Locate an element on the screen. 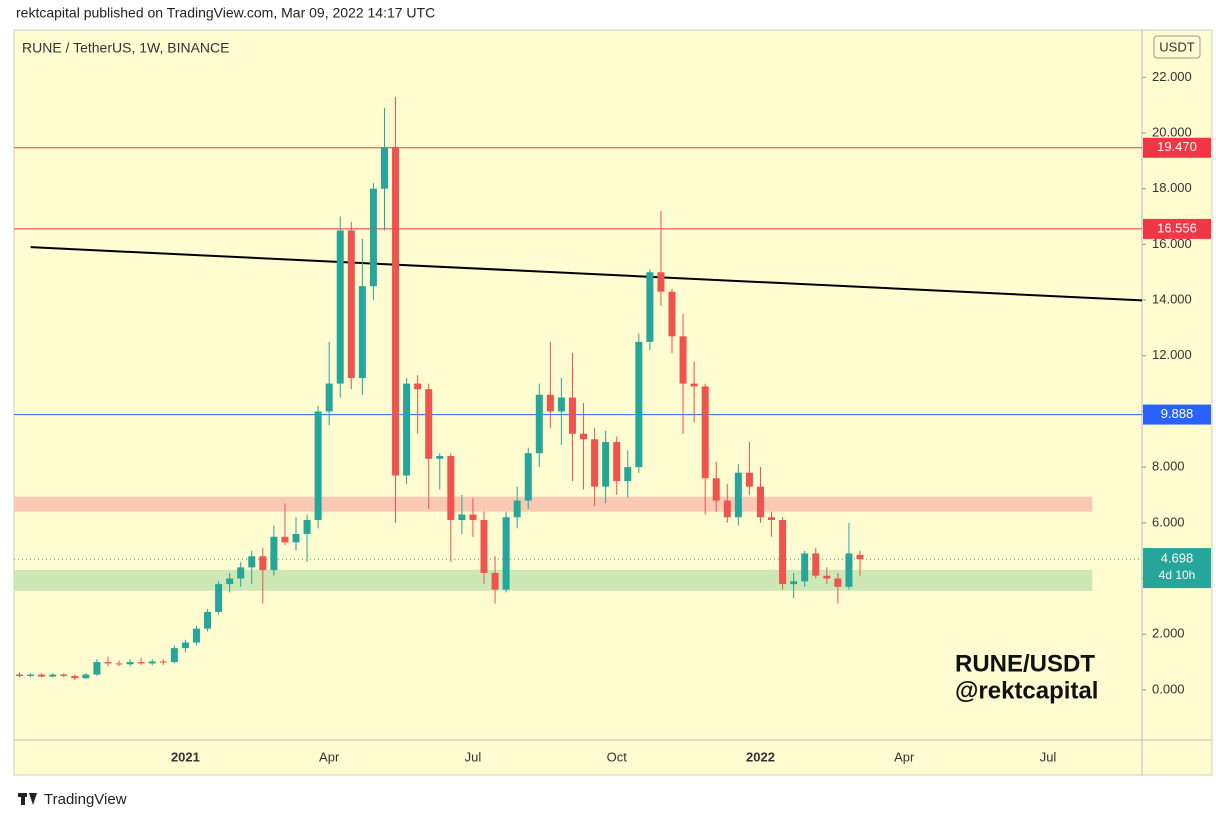 This screenshot has width=1216, height=821. level-label: 16.556 is located at coordinates (1177, 227).